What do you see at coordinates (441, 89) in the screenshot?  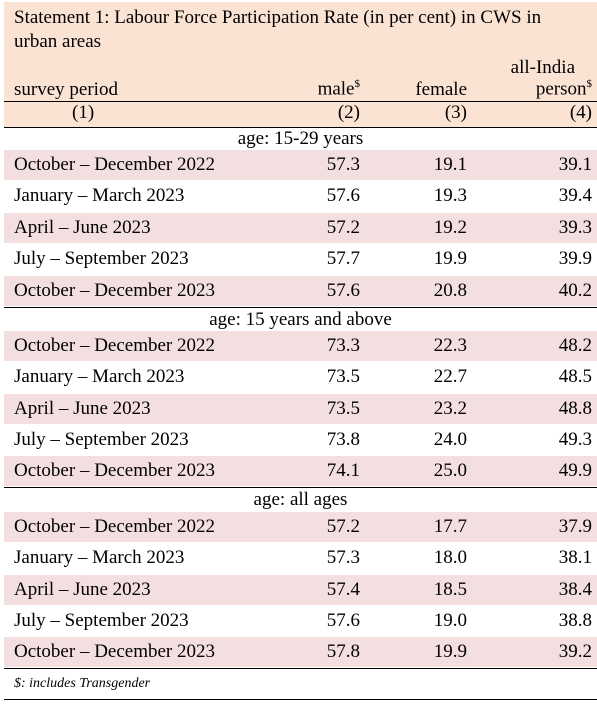 I see `female-header: female` at bounding box center [441, 89].